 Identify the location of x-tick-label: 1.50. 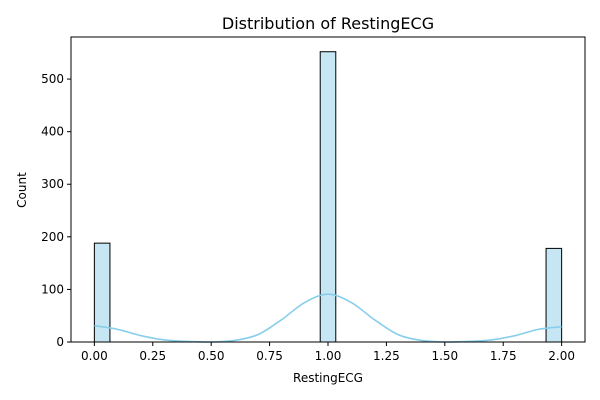
(444, 356).